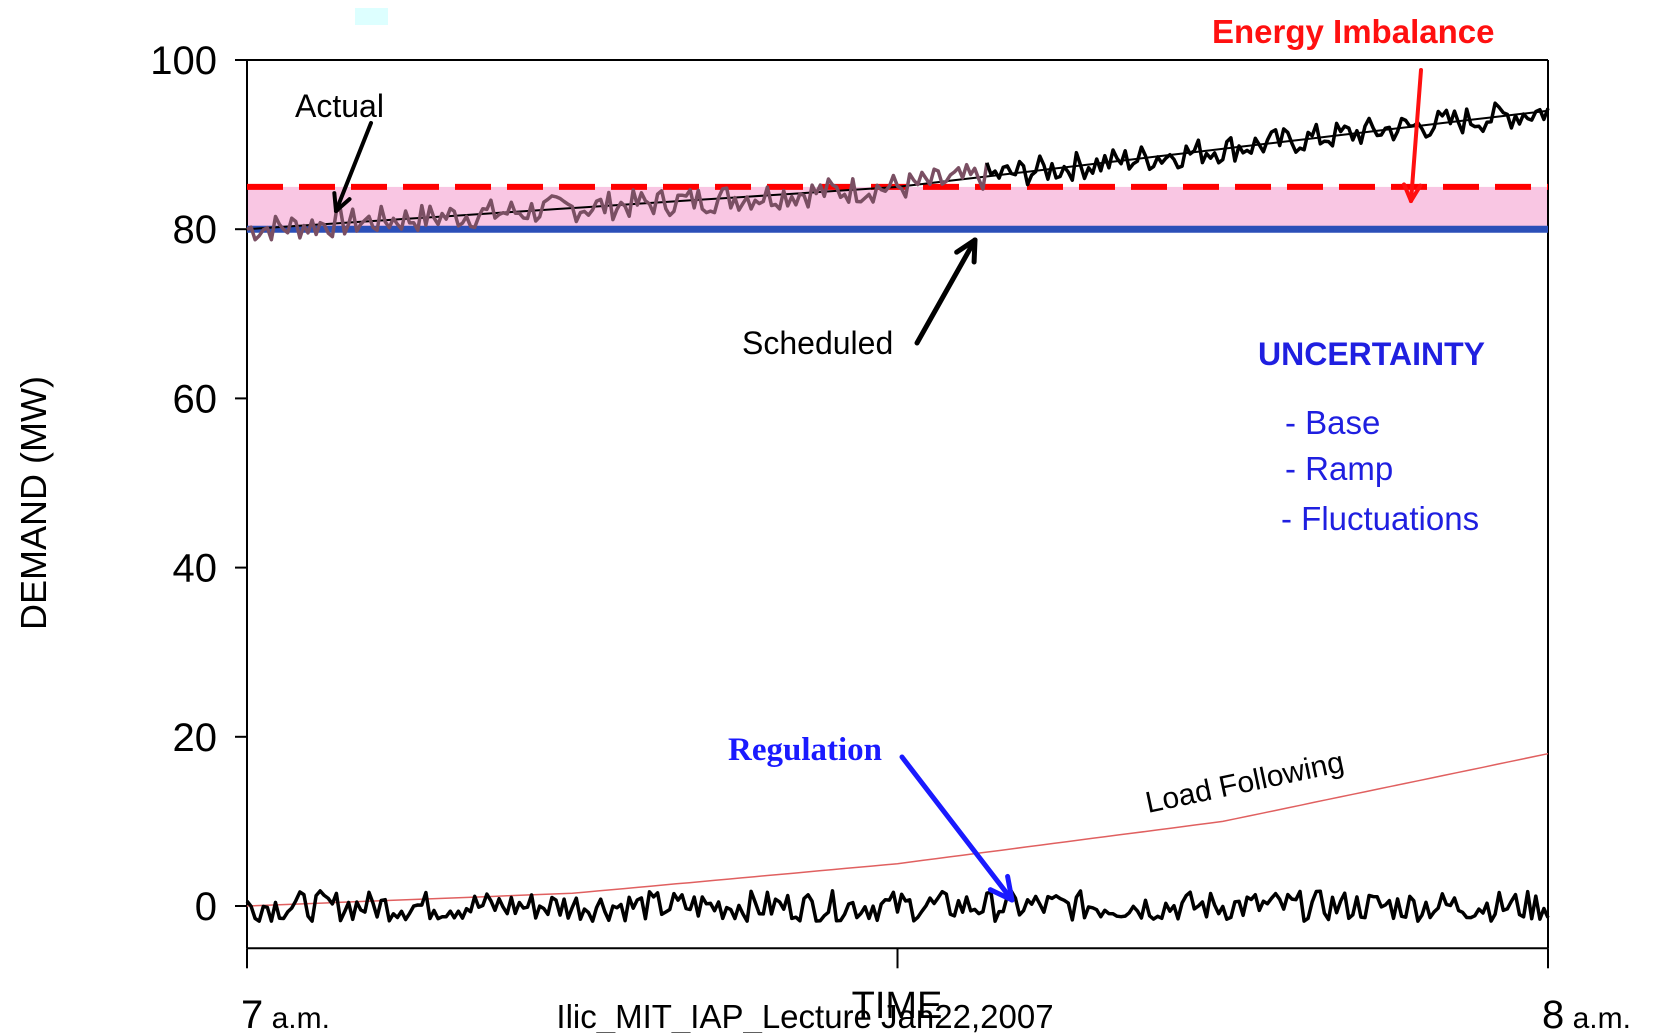  Describe the element at coordinates (343, 205) in the screenshot. I see `actual-arrow-head-b` at that location.